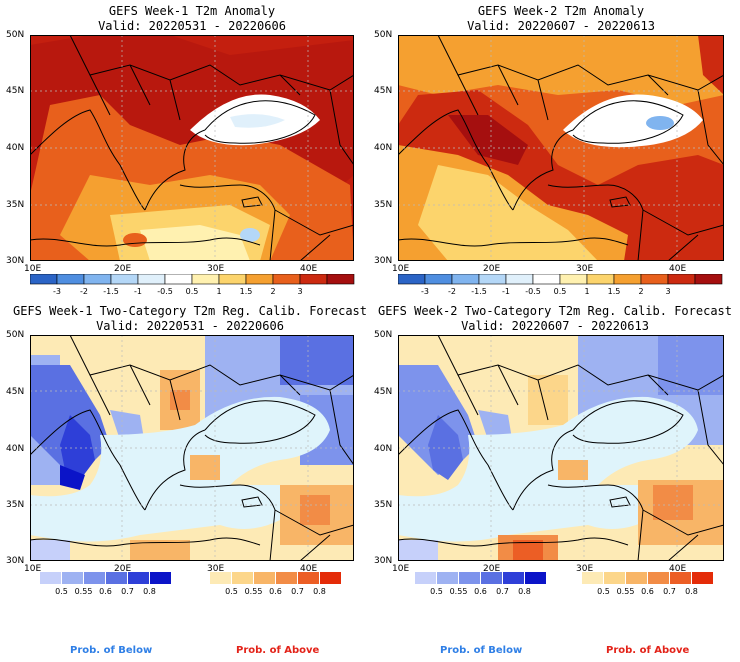 Image resolution: width=740 pixels, height=662 pixels. What do you see at coordinates (560, 285) in the screenshot?
I see `panel2-anomaly-colorbar: -3 -2 -1.5 -1 -0.5 0.5 1 1.5 2 3` at bounding box center [560, 285].